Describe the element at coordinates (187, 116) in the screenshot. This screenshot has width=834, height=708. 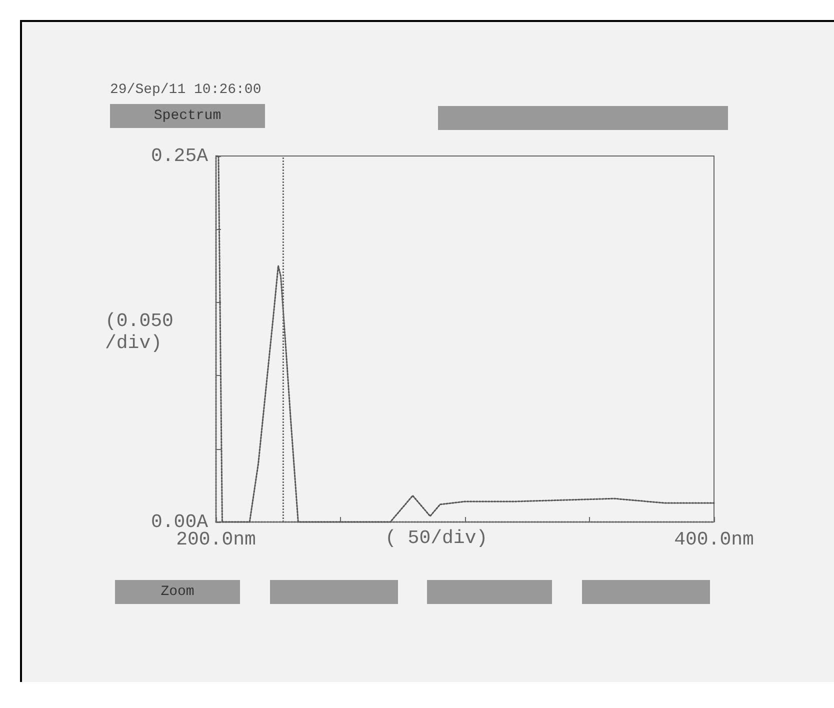
I see `text: Spectrum` at that location.